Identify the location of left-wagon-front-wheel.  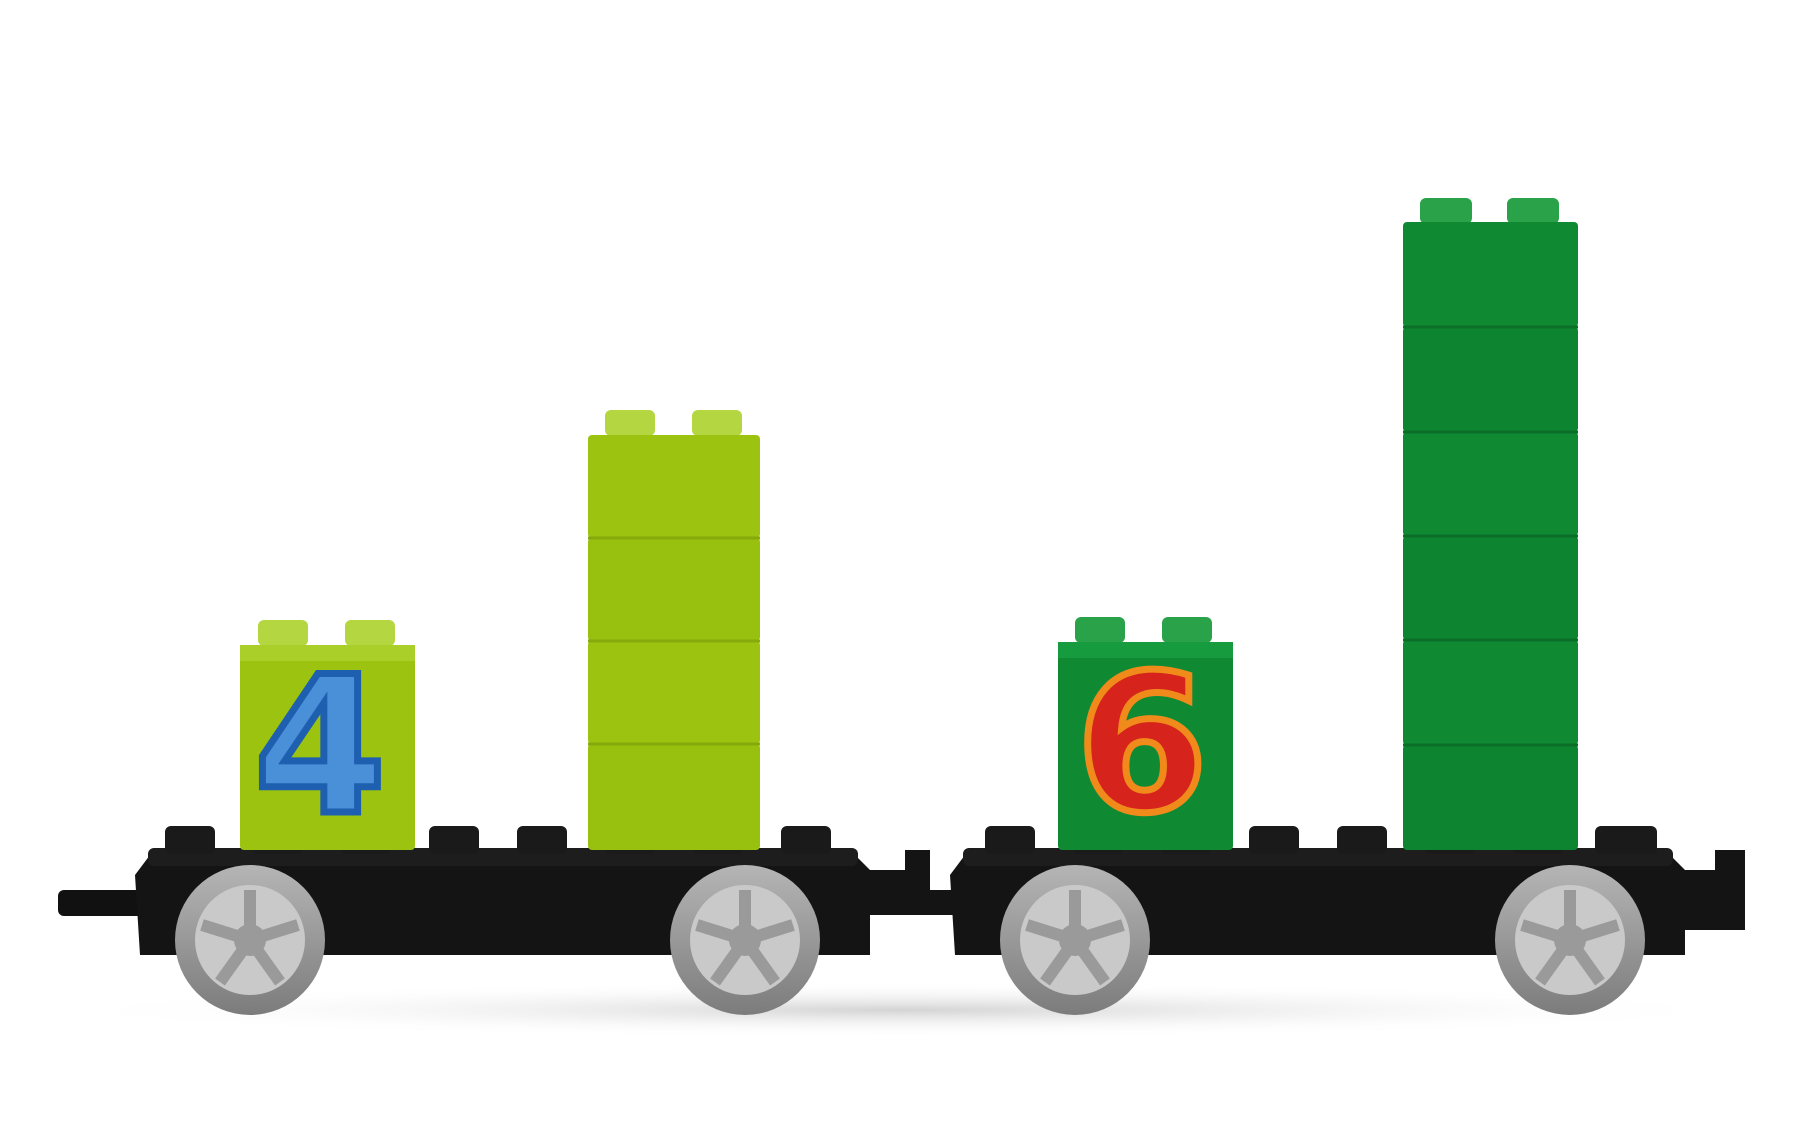
(250, 940).